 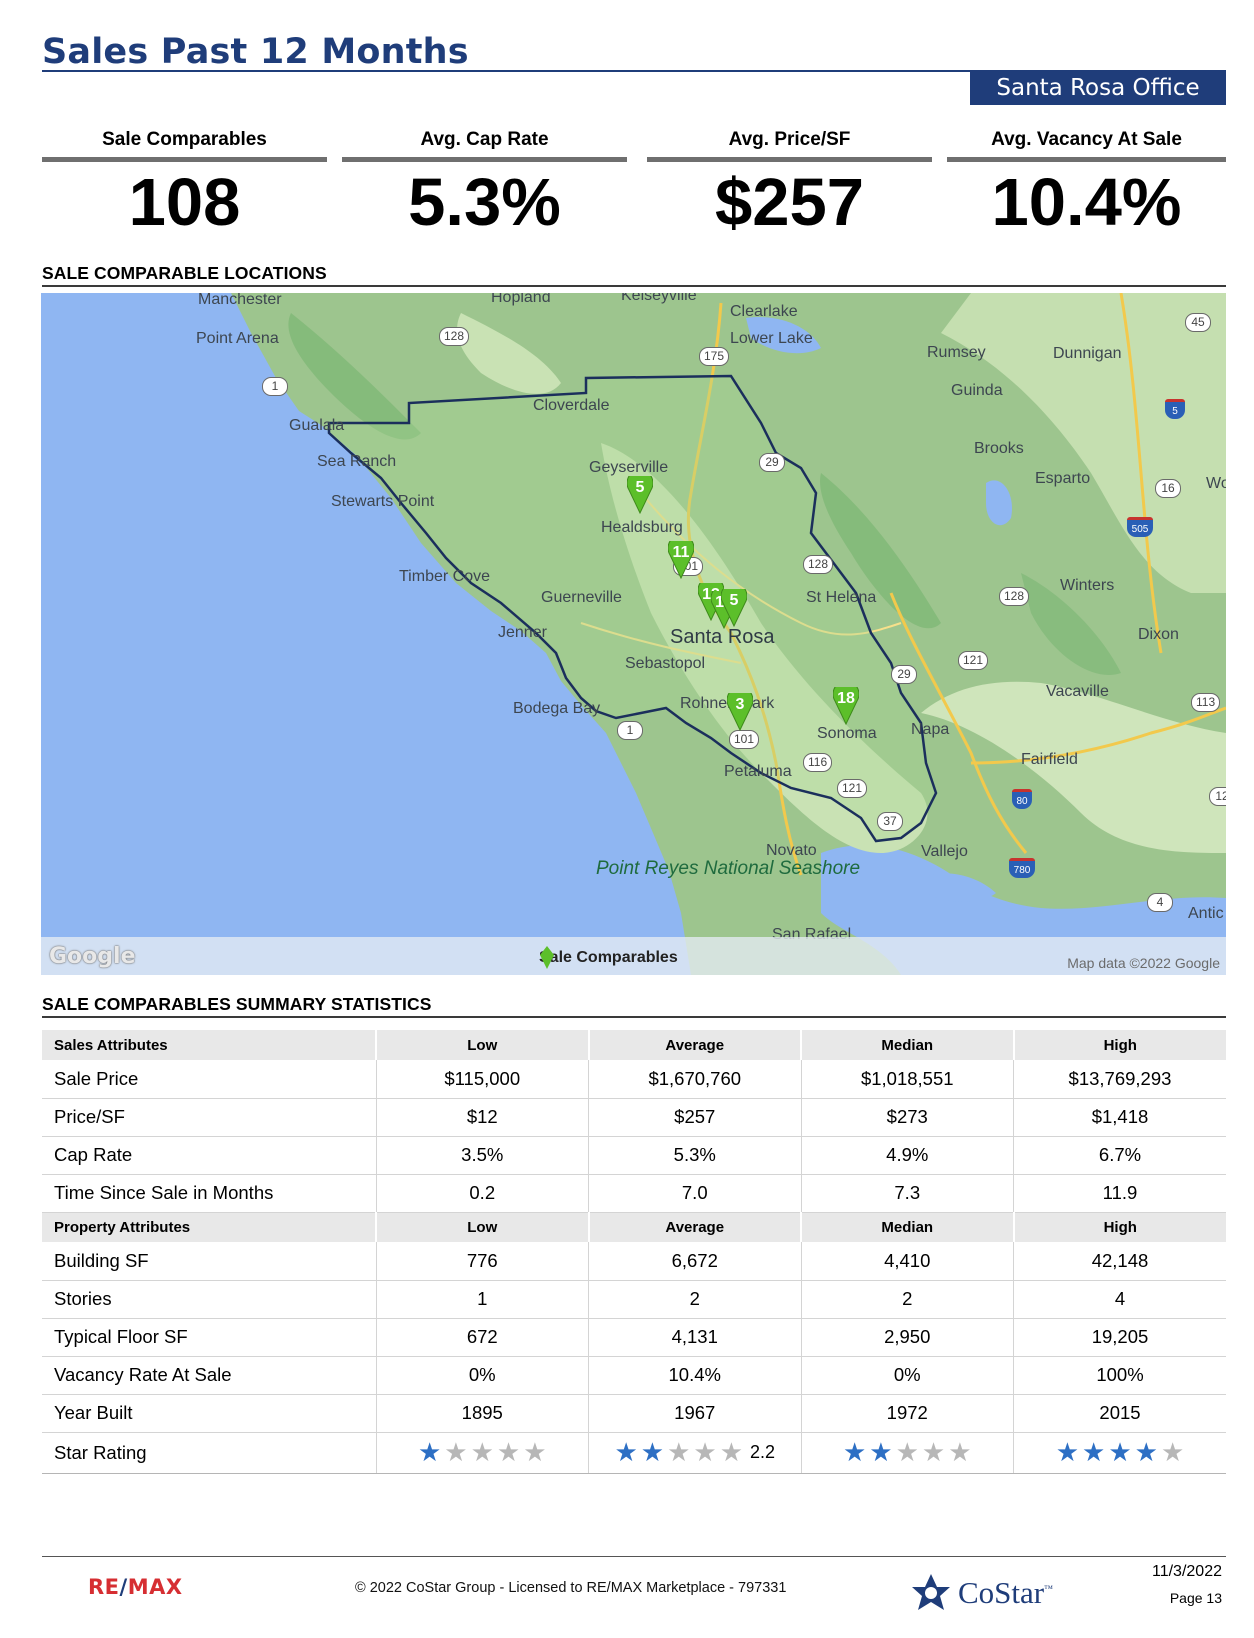 What do you see at coordinates (1217, 796) in the screenshot?
I see `highway-shield: 12` at bounding box center [1217, 796].